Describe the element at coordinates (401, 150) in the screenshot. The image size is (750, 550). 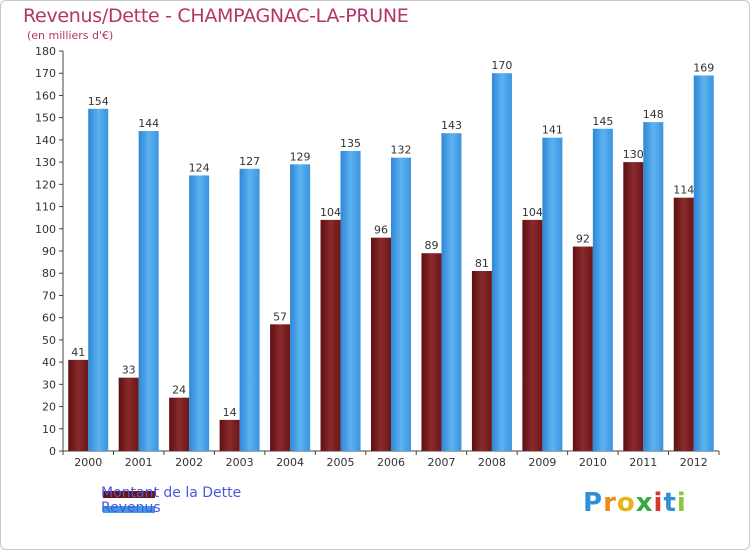
I see `revenue-value-label: 132` at that location.